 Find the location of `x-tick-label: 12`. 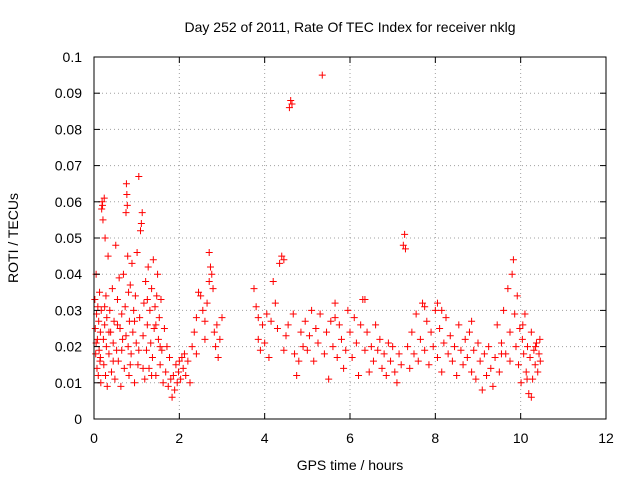

x-tick-label: 12 is located at coordinates (606, 438).